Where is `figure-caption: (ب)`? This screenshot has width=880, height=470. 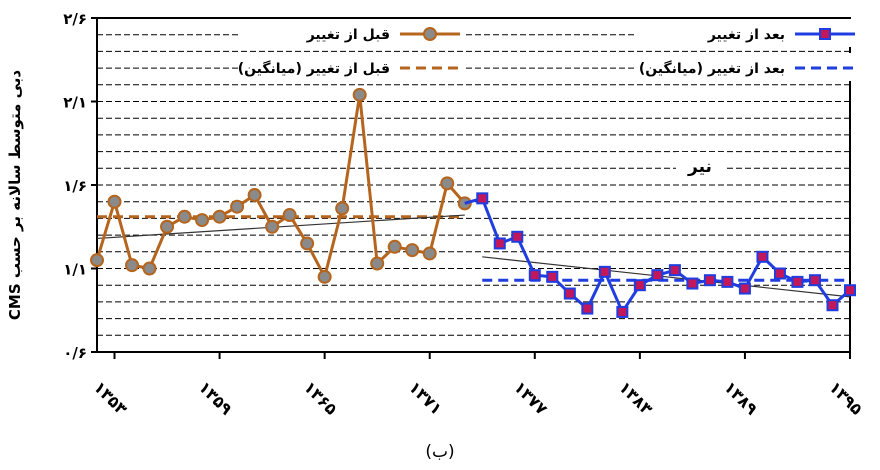
figure-caption: (ب) is located at coordinates (440, 452).